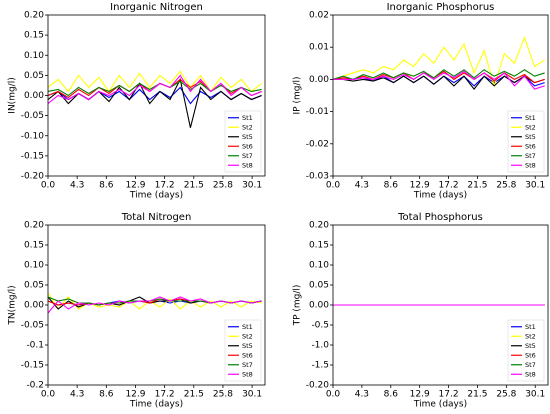 This screenshot has width=550, height=414. What do you see at coordinates (317, 112) in the screenshot?
I see `y-tick-label: -0.01` at bounding box center [317, 112].